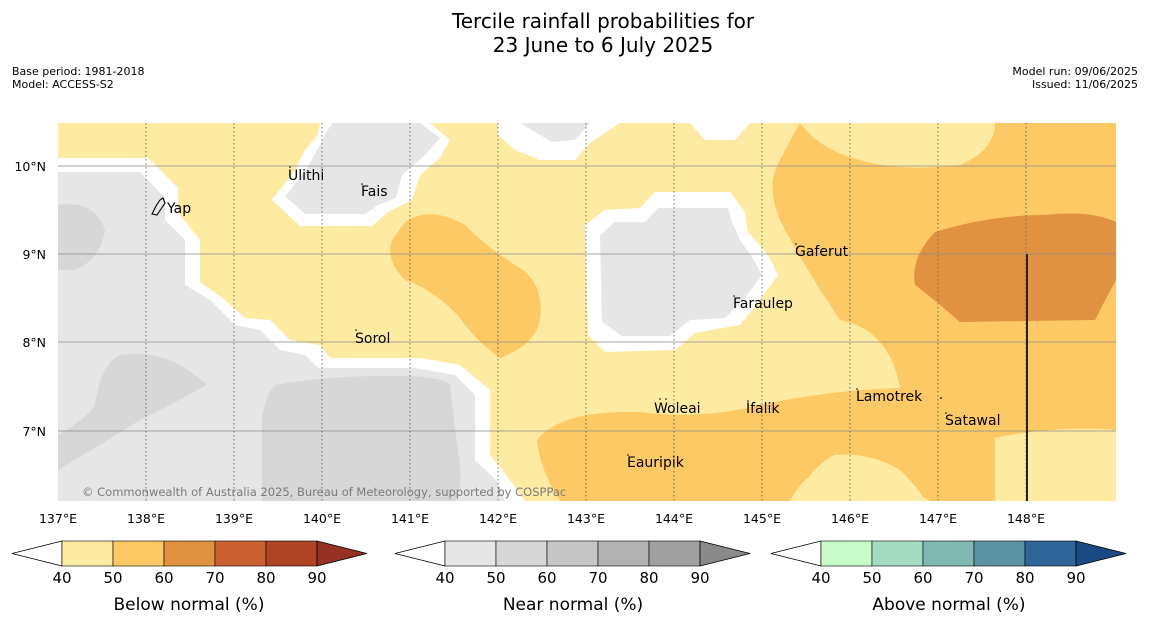 The height and width of the screenshot is (644, 1150). What do you see at coordinates (681, 272) in the screenshot?
I see `near-normal-40-region-center` at bounding box center [681, 272].